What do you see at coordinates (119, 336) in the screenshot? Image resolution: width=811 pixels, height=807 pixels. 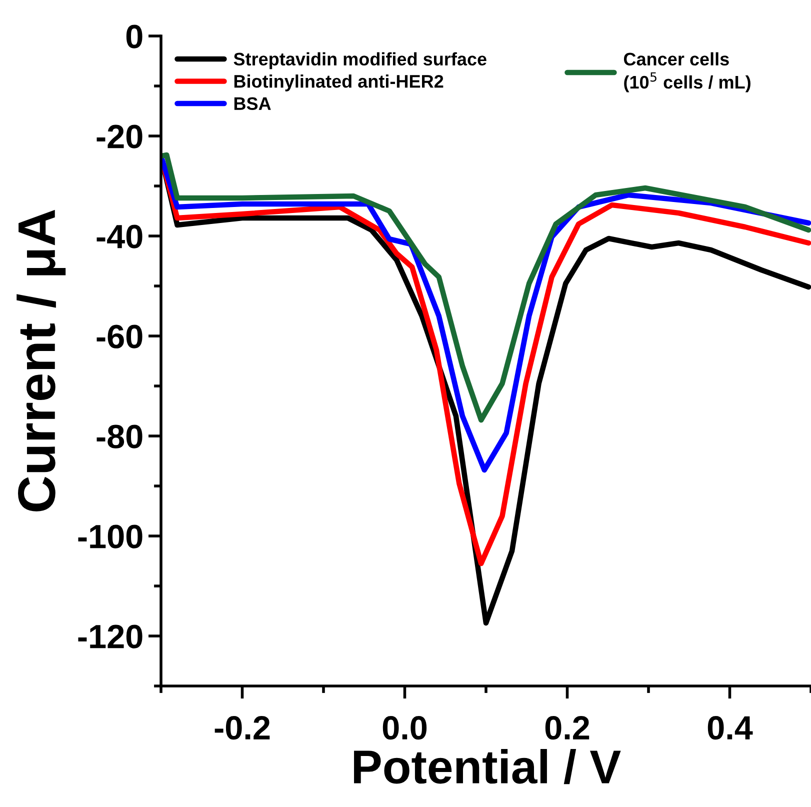 I see `y-tick-label: -60` at bounding box center [119, 336].